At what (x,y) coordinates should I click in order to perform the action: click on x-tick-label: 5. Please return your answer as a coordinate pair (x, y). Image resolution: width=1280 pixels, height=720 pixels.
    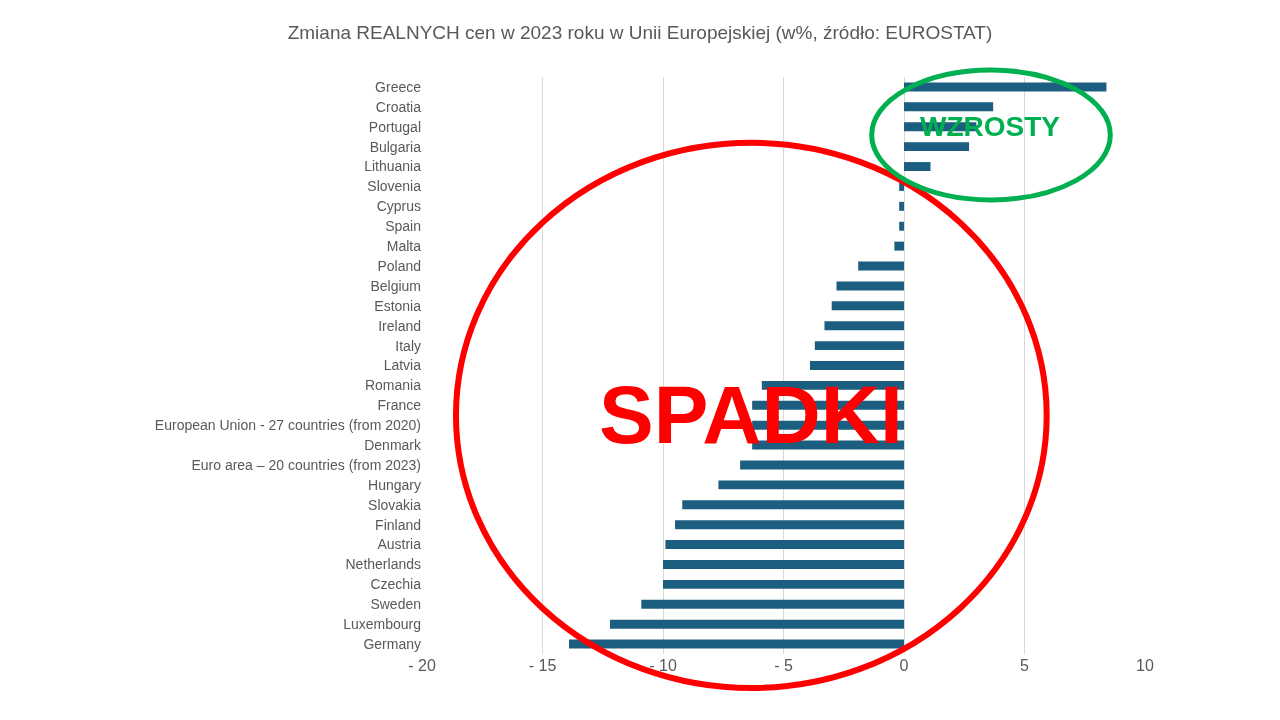
    Looking at the image, I should click on (1025, 665).